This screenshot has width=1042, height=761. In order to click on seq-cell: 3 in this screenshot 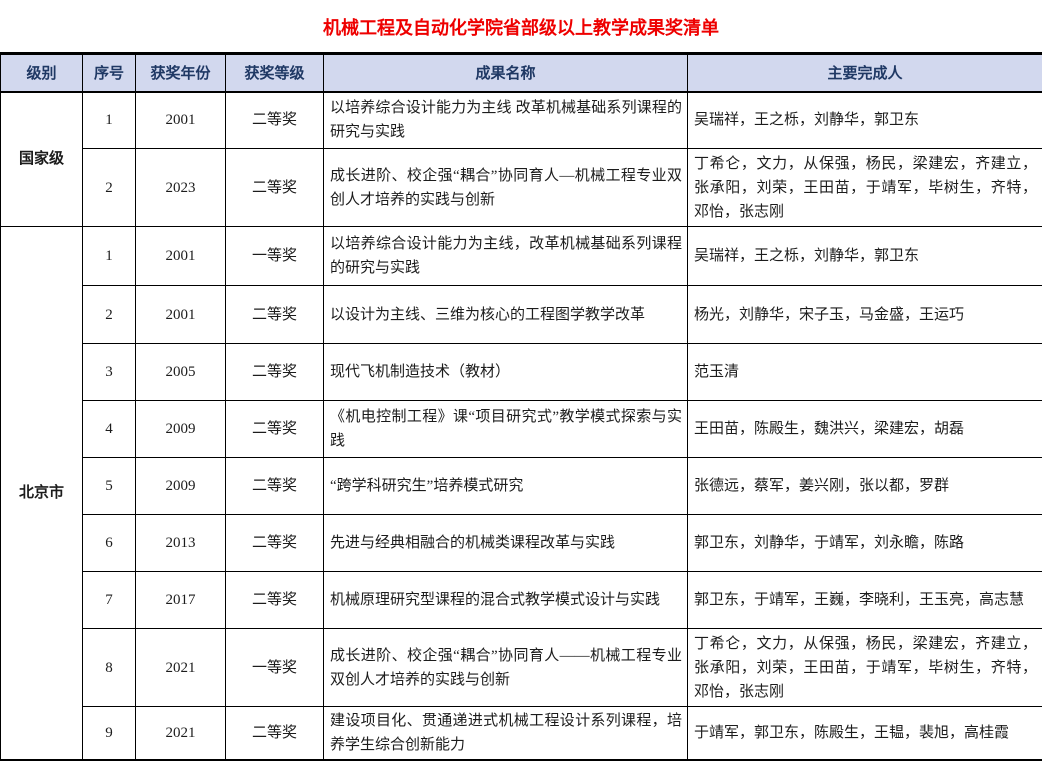, I will do `click(109, 372)`.